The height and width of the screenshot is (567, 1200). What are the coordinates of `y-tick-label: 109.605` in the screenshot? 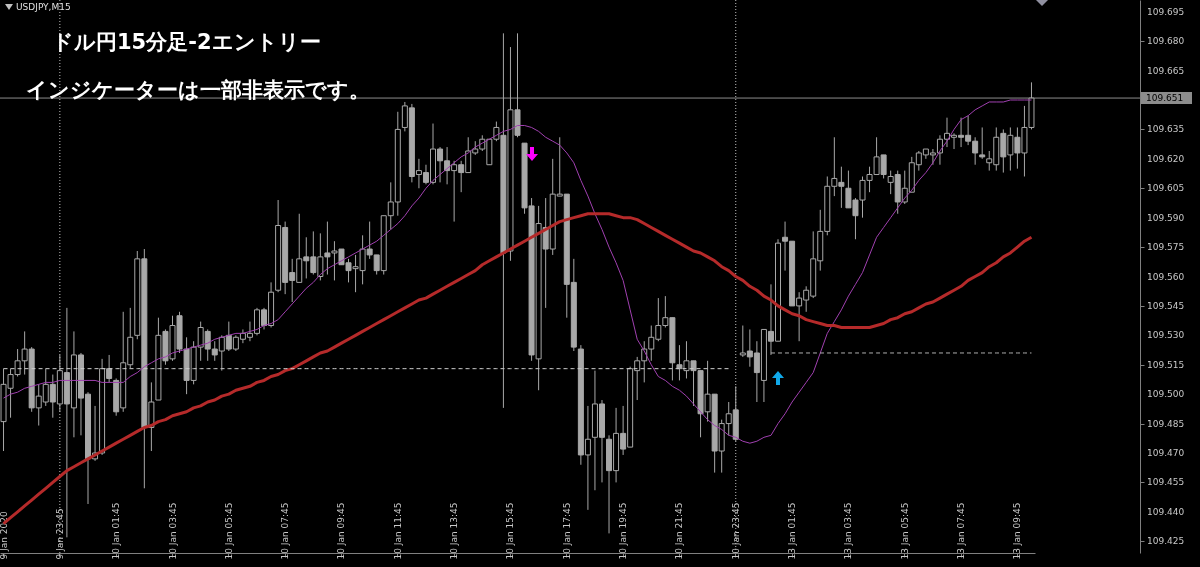 It's located at (1166, 188).